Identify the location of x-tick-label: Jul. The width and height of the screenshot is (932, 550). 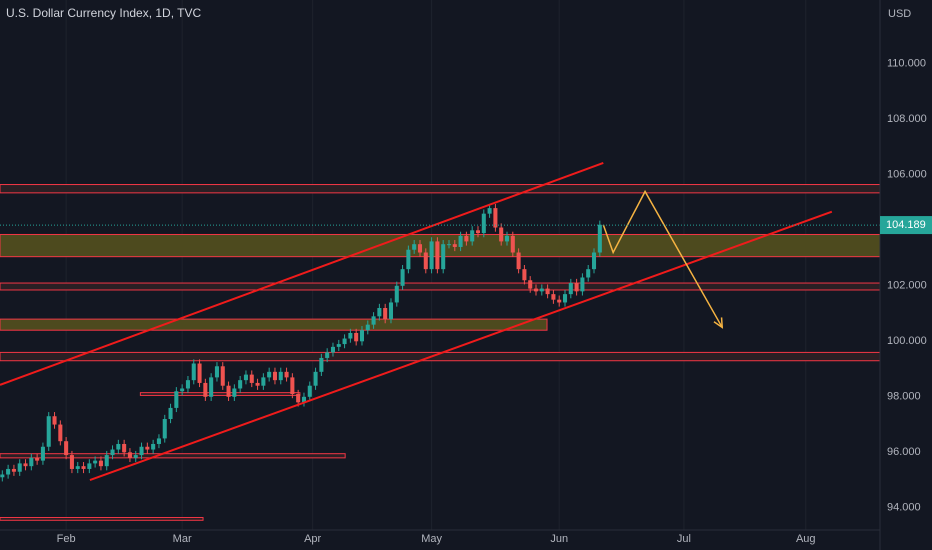
(684, 539).